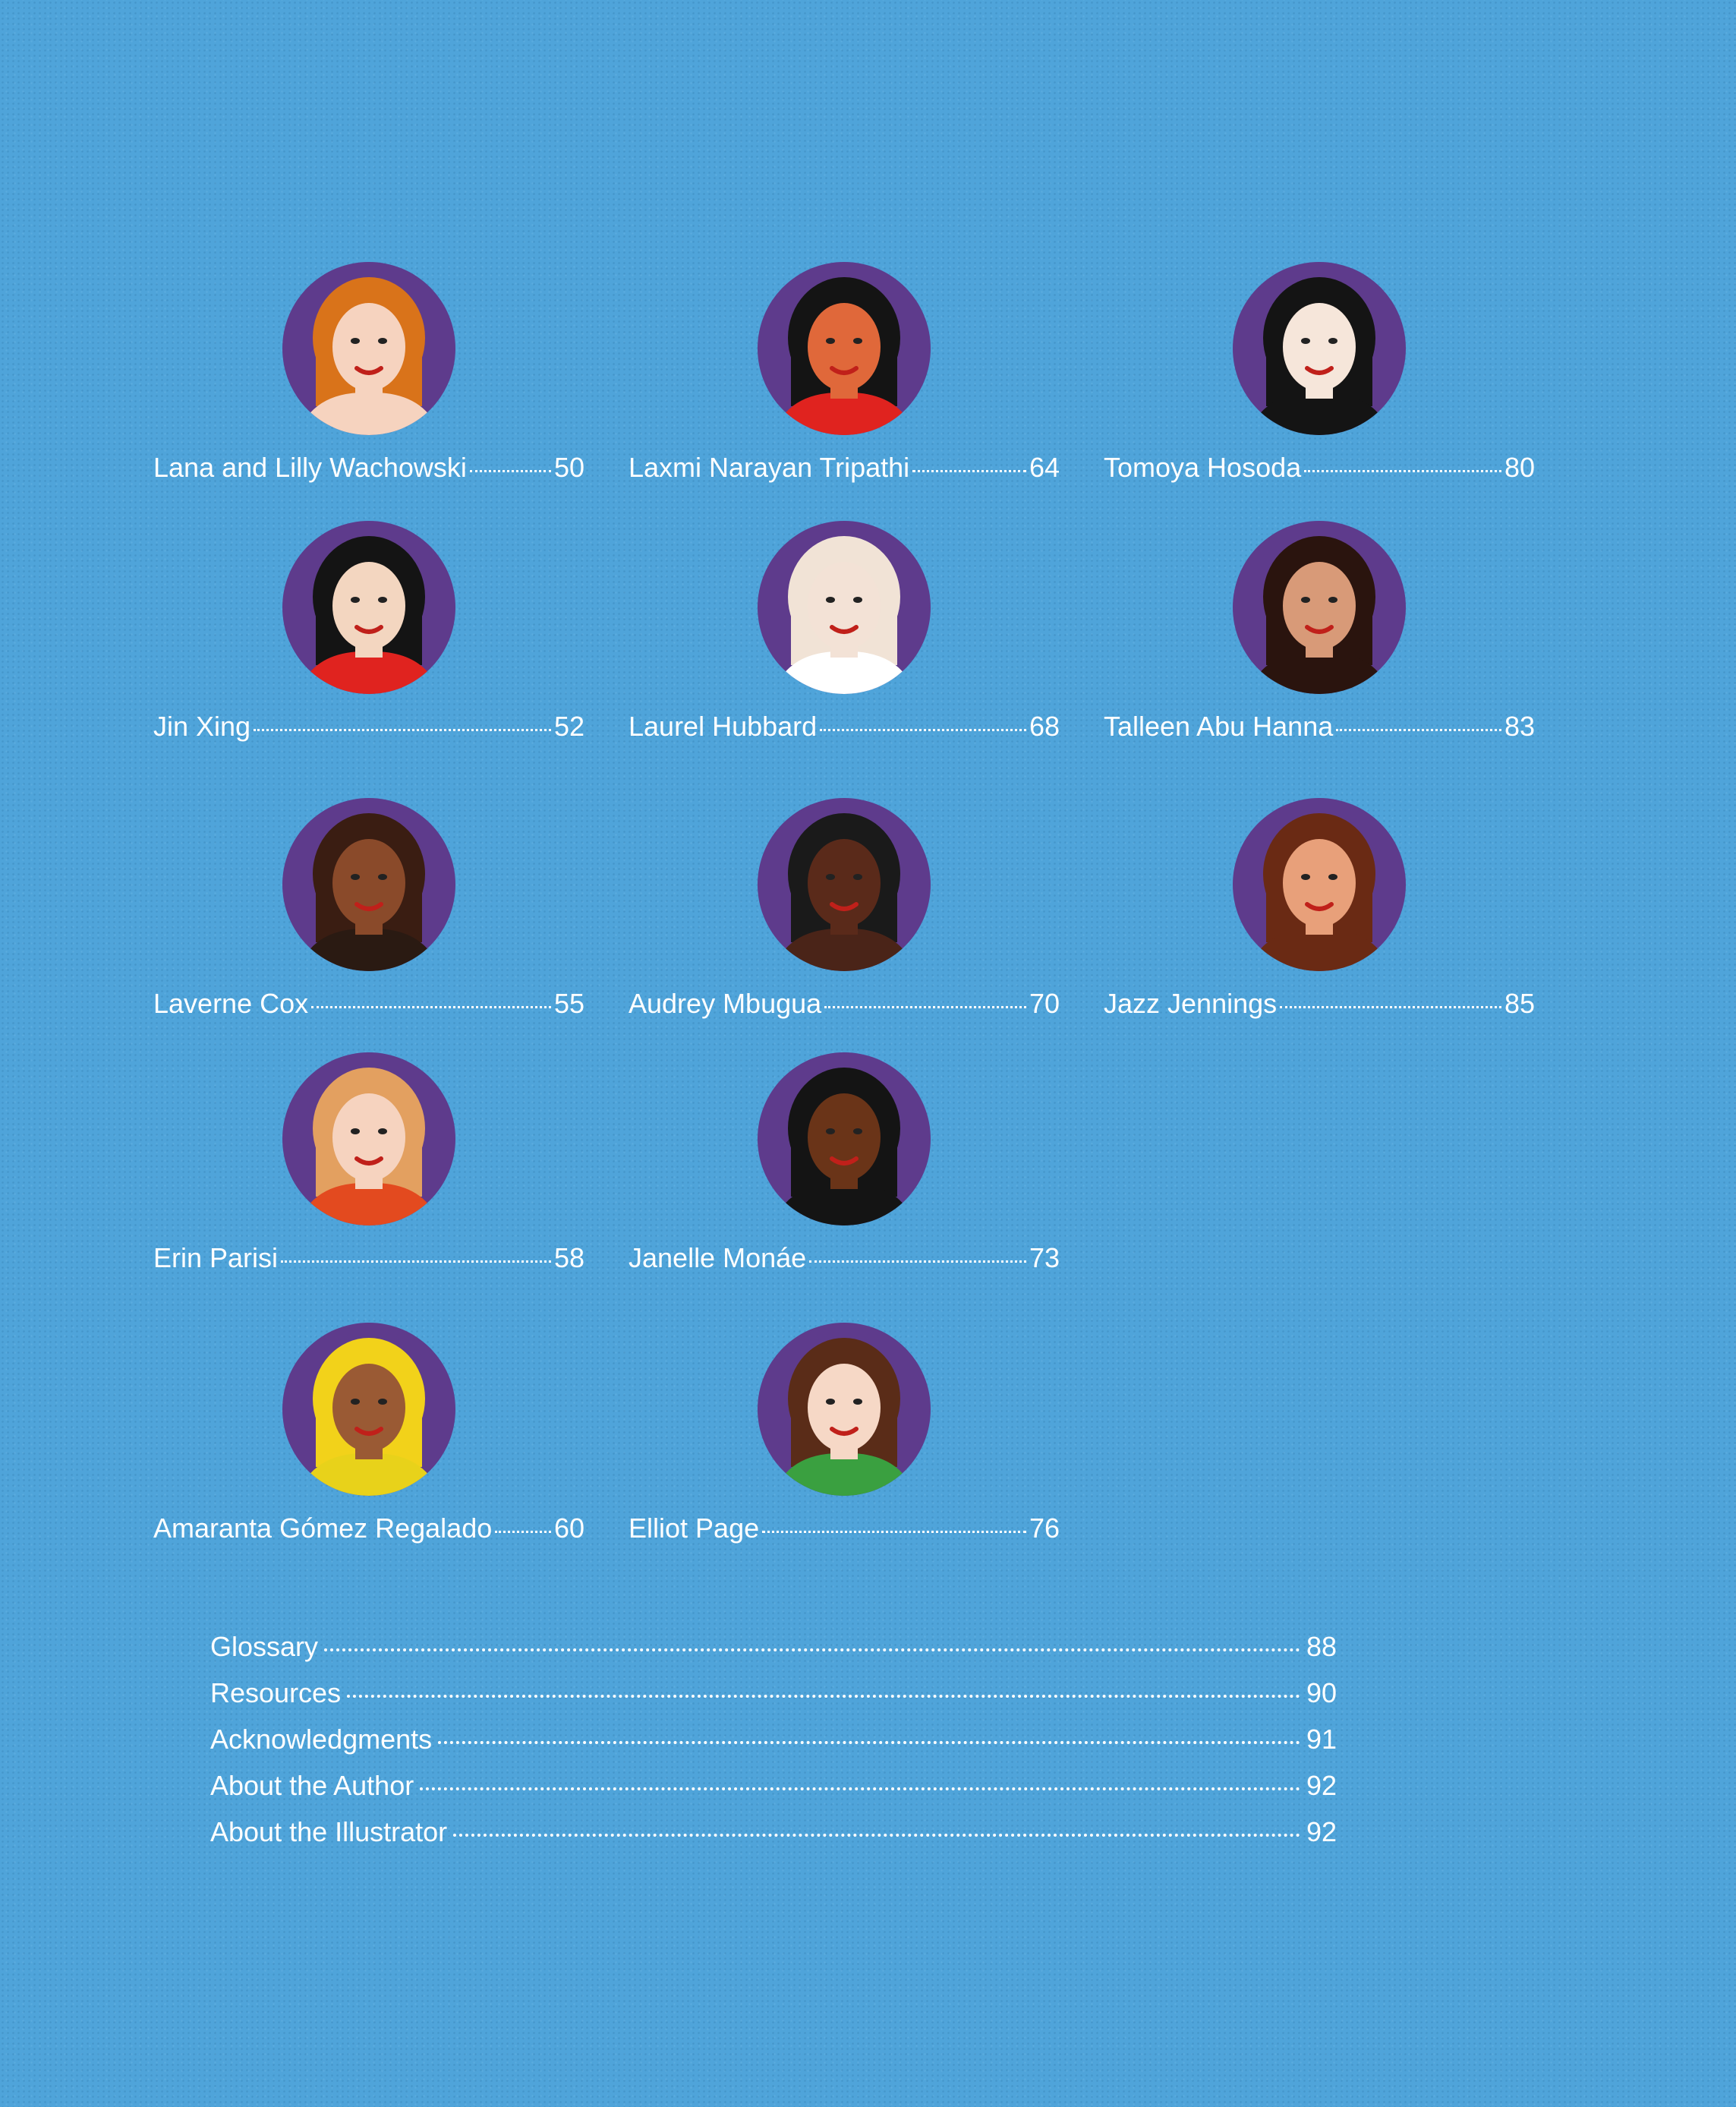 Image resolution: width=1736 pixels, height=2107 pixels. I want to click on entry-page: 64, so click(1044, 468).